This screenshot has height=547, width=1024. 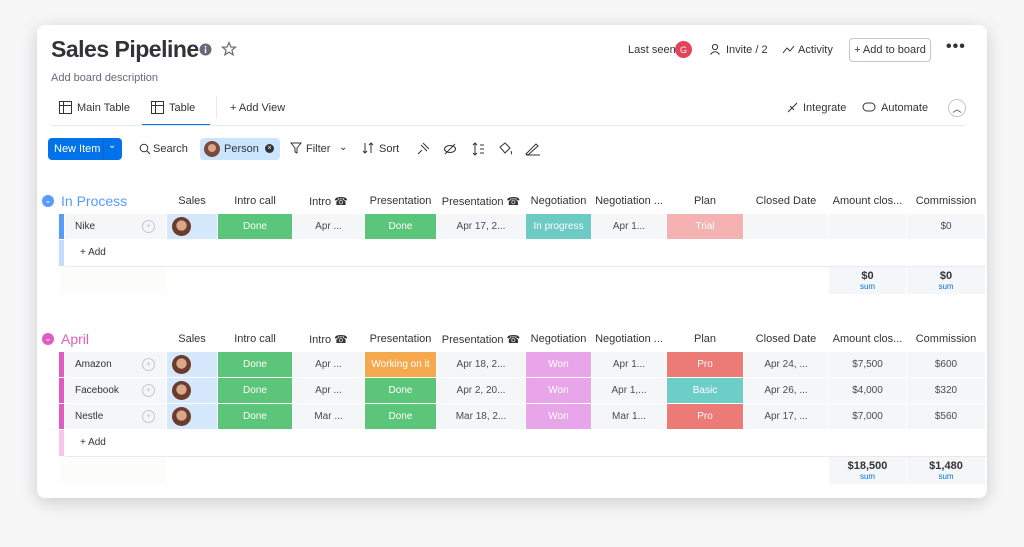 What do you see at coordinates (652, 50) in the screenshot?
I see `last-seen: Last seen` at bounding box center [652, 50].